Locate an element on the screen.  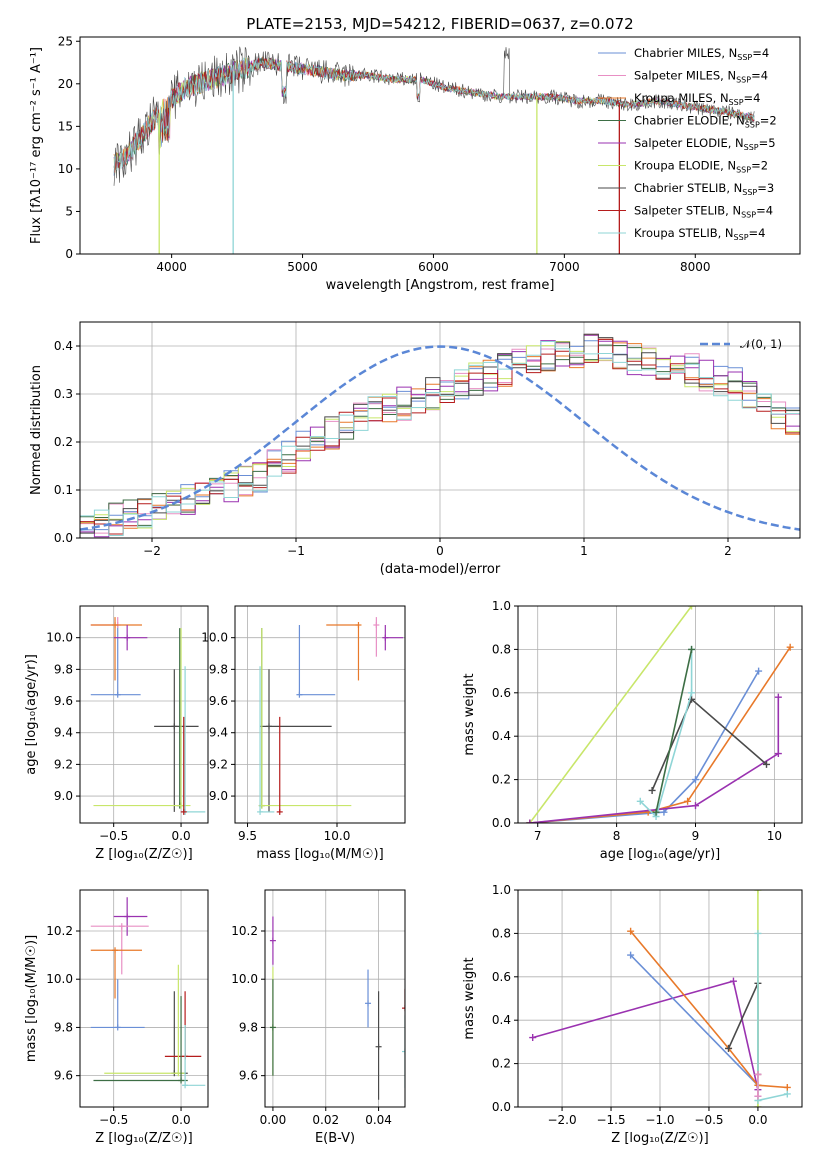
x-tick-label: 8000 is located at coordinates (695, 267).